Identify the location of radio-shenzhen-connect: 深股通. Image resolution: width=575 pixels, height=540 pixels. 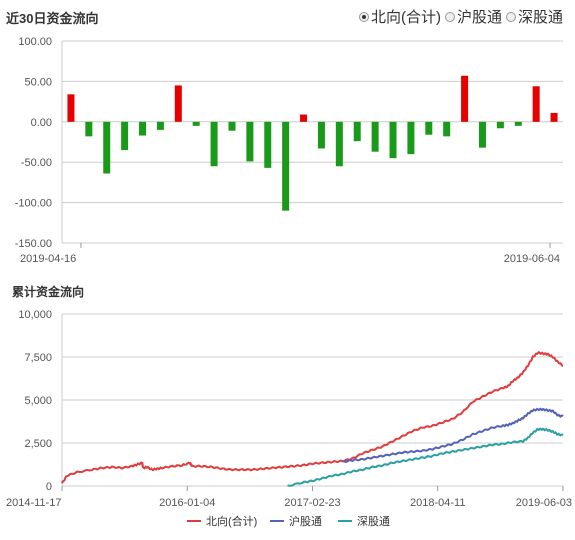
(534, 16).